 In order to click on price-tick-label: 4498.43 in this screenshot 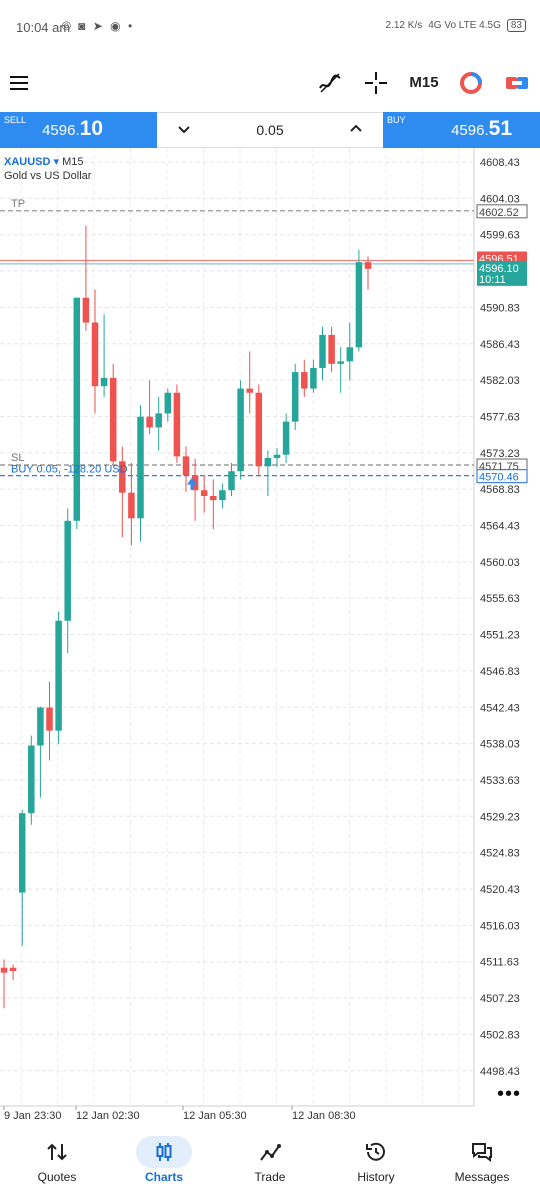, I will do `click(500, 1072)`.